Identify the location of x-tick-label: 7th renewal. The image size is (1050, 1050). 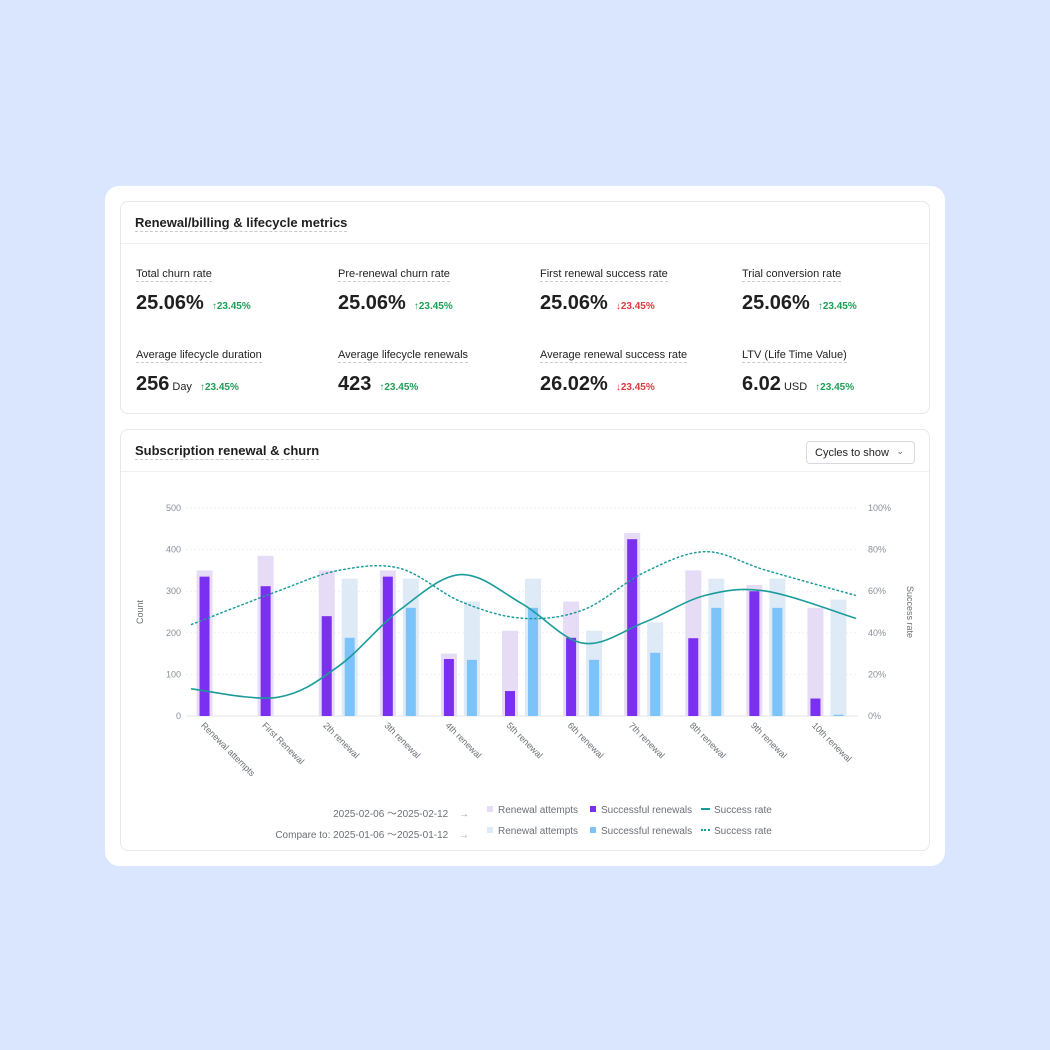
(647, 740).